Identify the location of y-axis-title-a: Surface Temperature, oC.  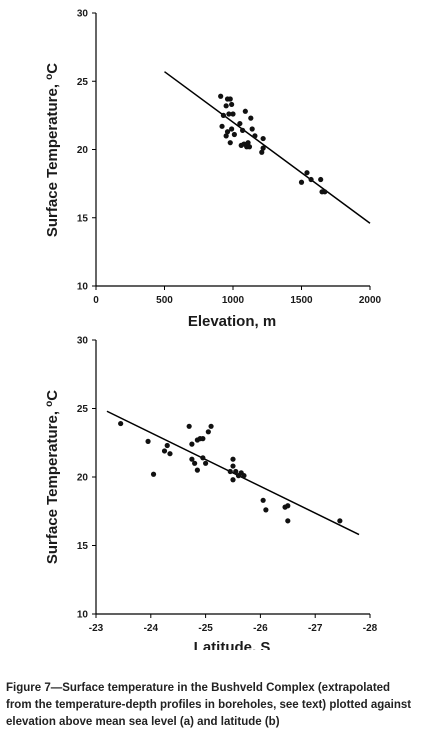
(53, 150).